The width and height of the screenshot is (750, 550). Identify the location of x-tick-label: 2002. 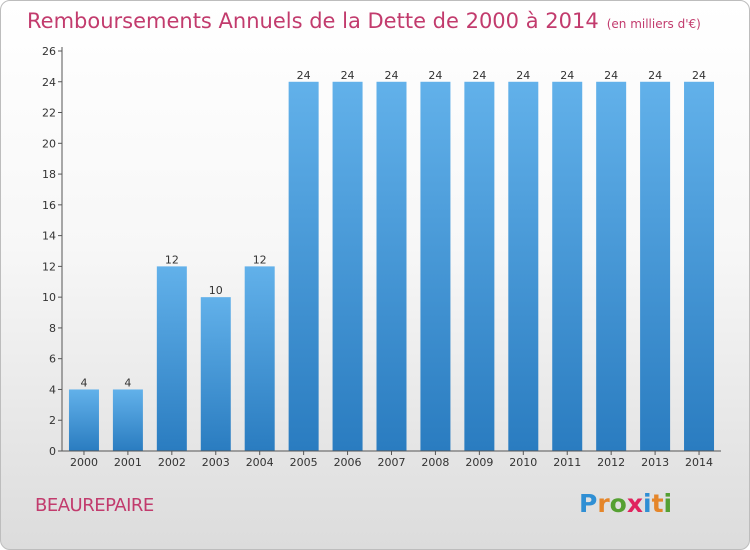
(172, 462).